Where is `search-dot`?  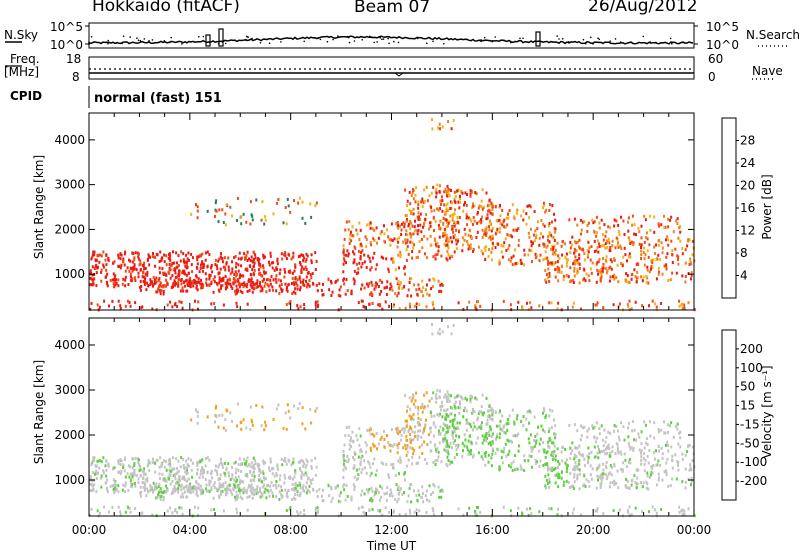
search-dot is located at coordinates (304, 41).